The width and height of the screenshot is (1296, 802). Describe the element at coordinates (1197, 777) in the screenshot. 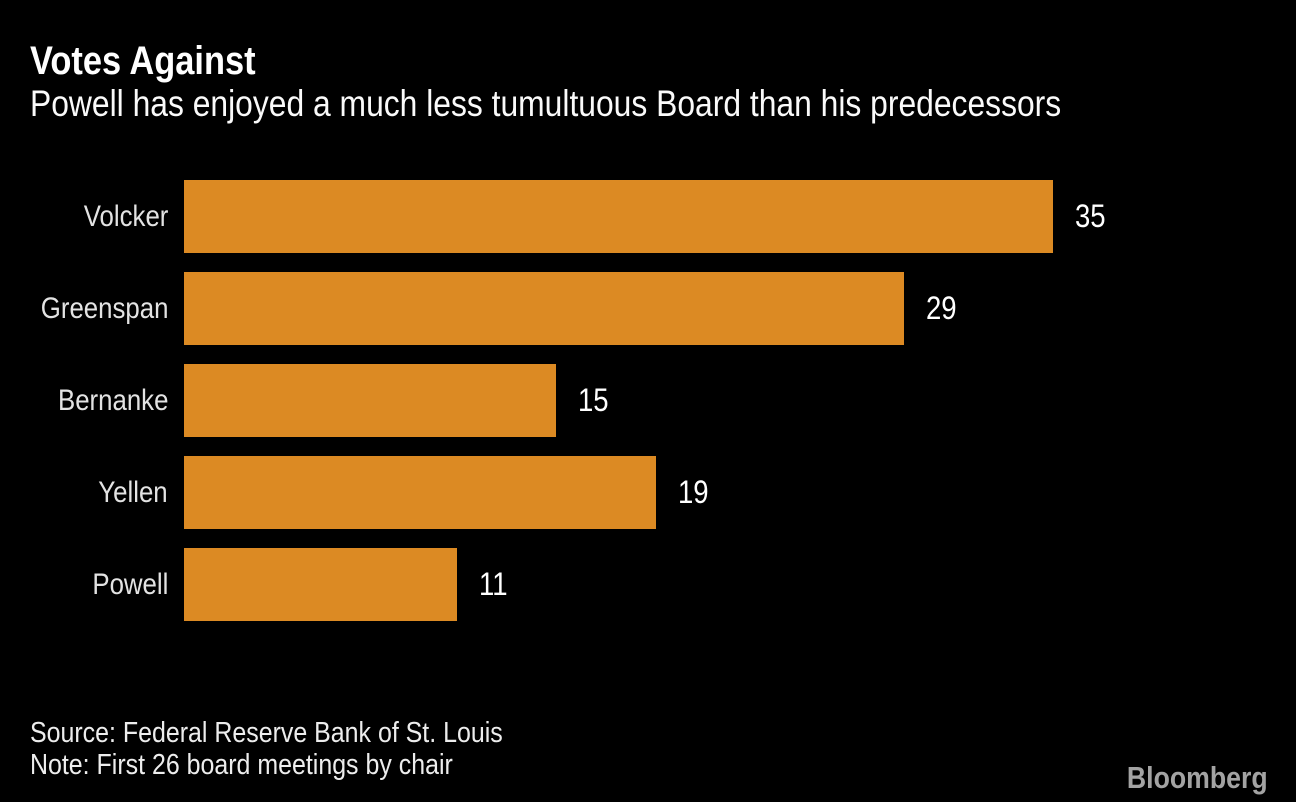

I see `bloomberg-logo: Bloomberg` at that location.